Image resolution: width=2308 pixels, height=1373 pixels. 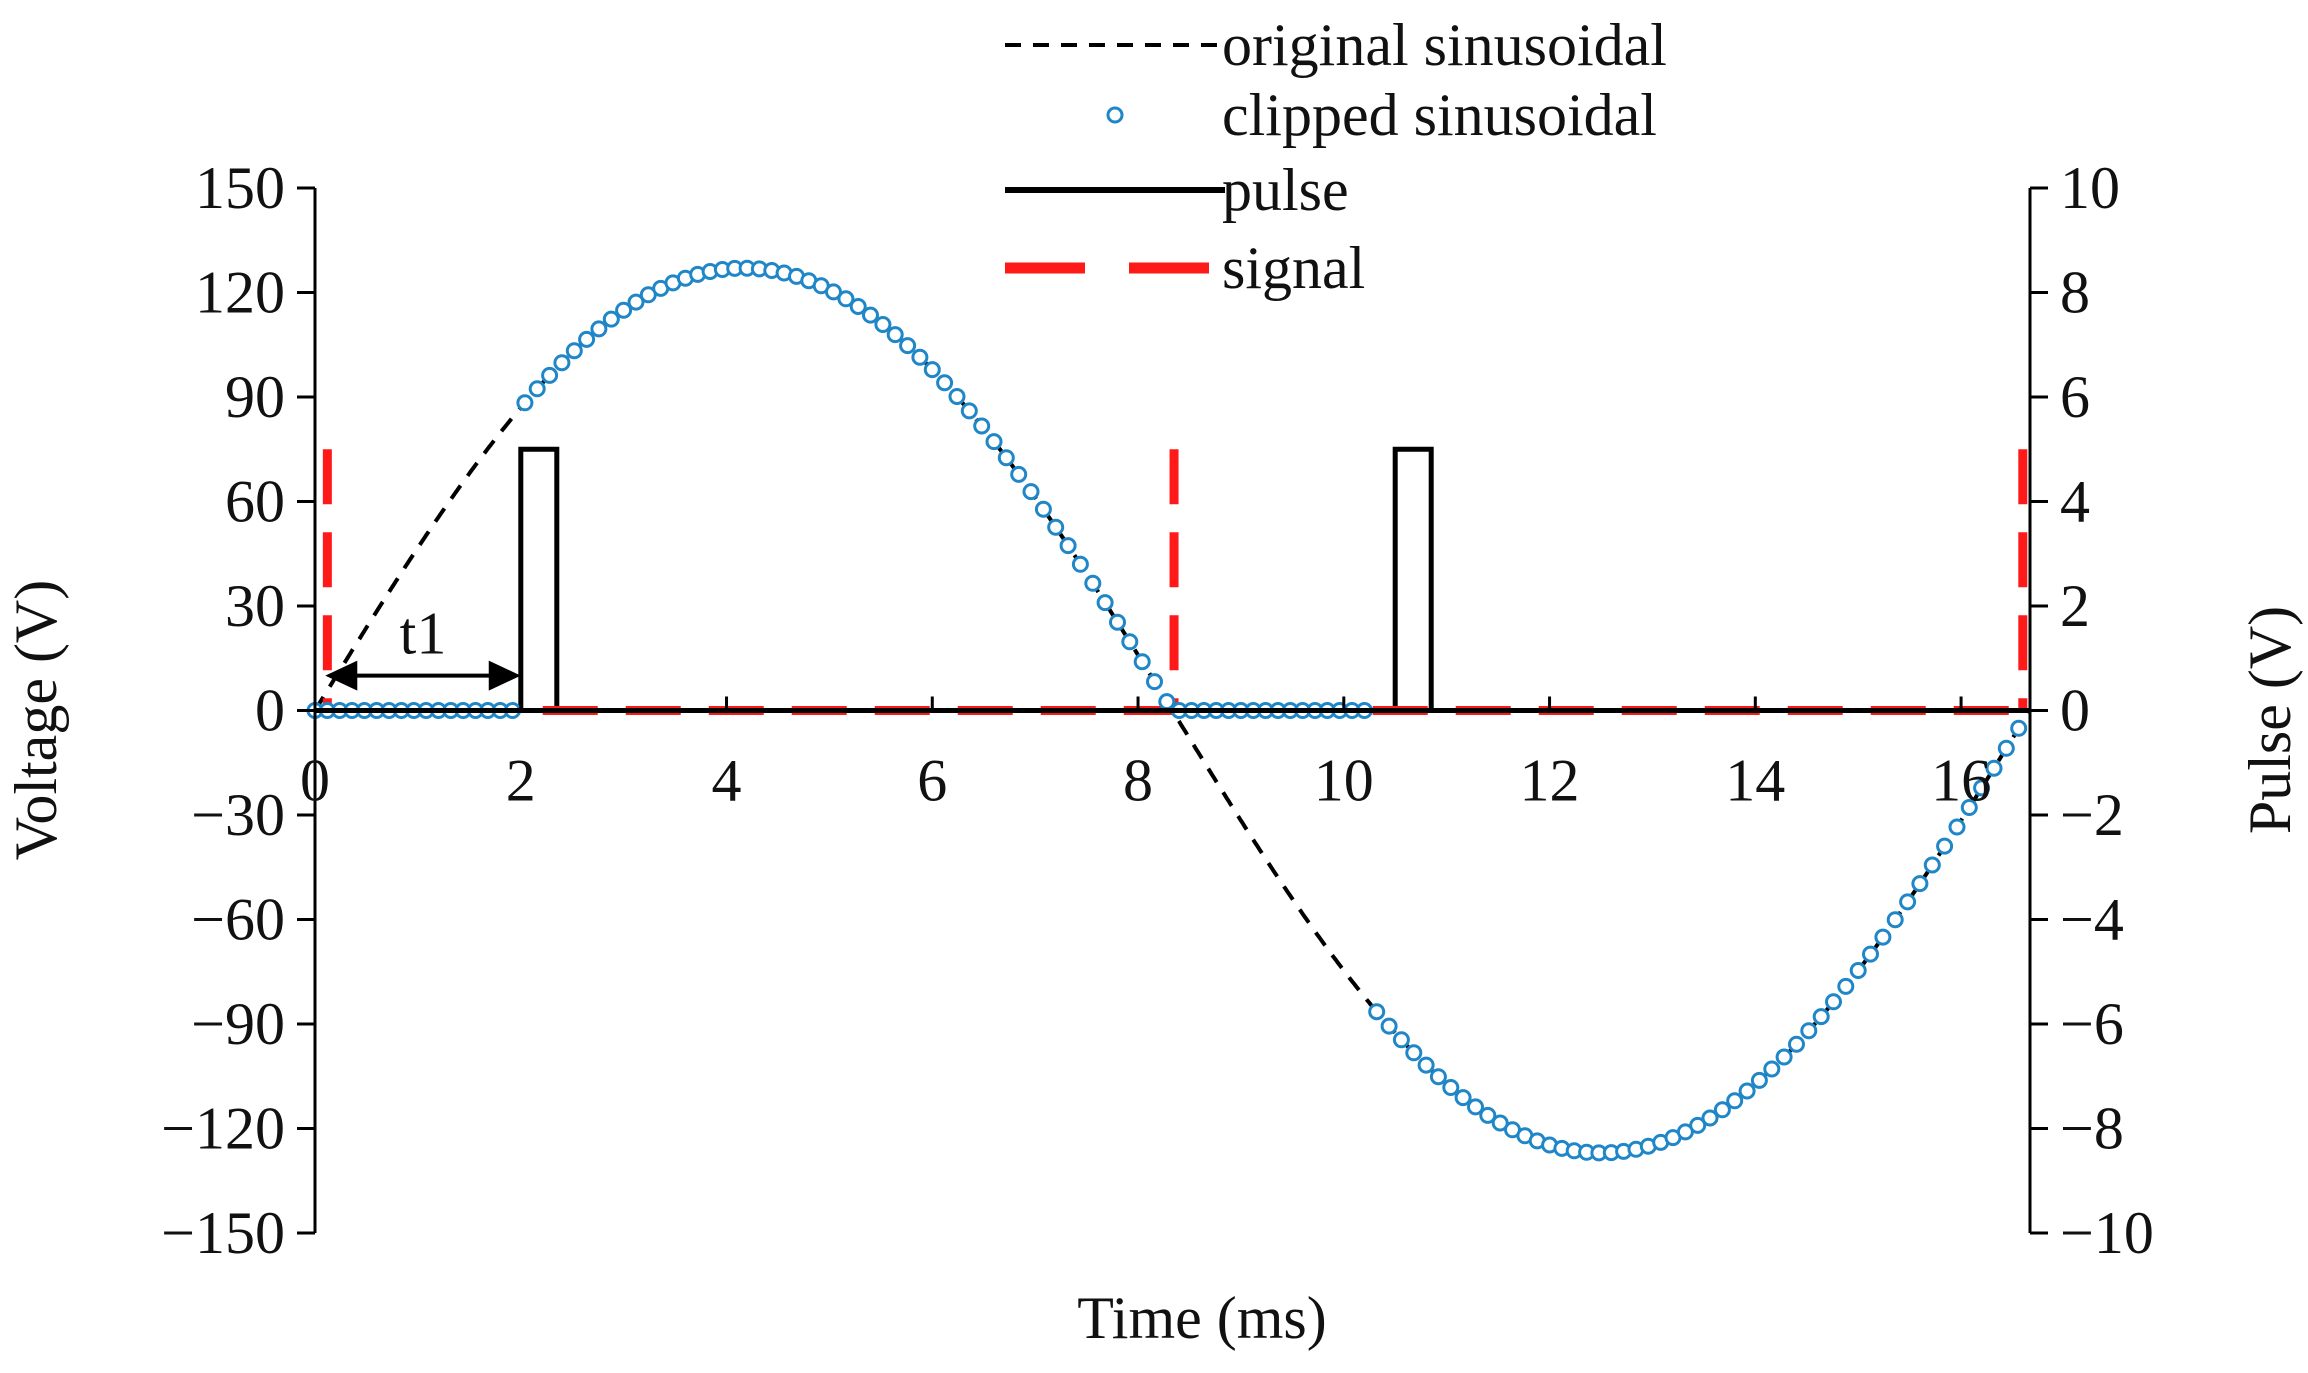 I want to click on annotation-layer: t1, so click(x=423, y=646).